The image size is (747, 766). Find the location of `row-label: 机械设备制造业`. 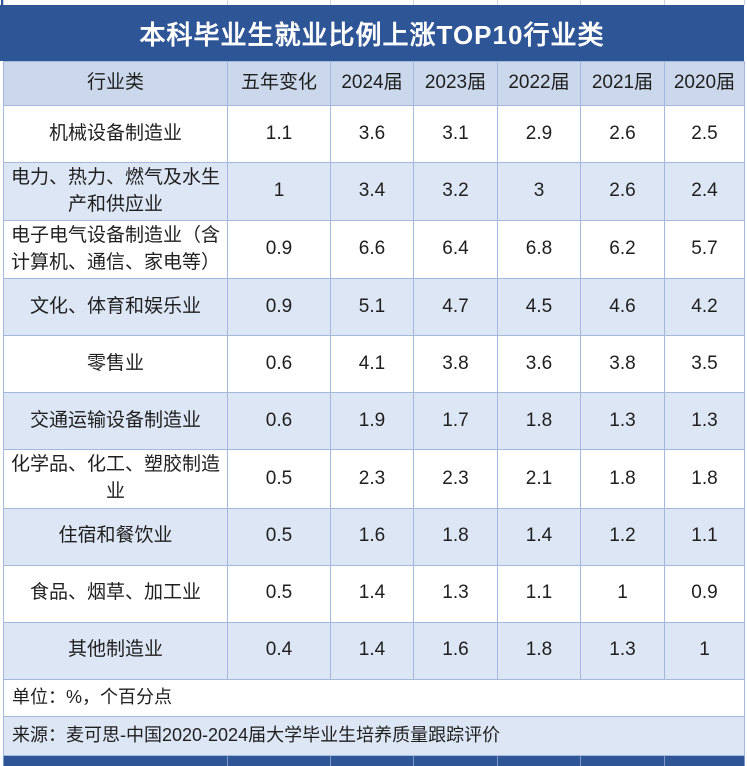

row-label: 机械设备制造业 is located at coordinates (115, 134).